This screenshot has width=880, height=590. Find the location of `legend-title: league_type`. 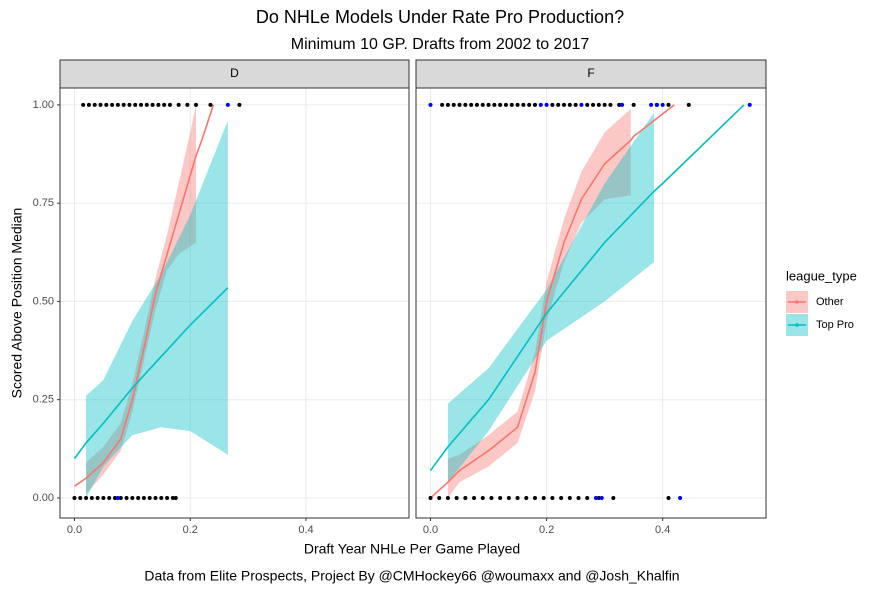

legend-title: league_type is located at coordinates (821, 275).